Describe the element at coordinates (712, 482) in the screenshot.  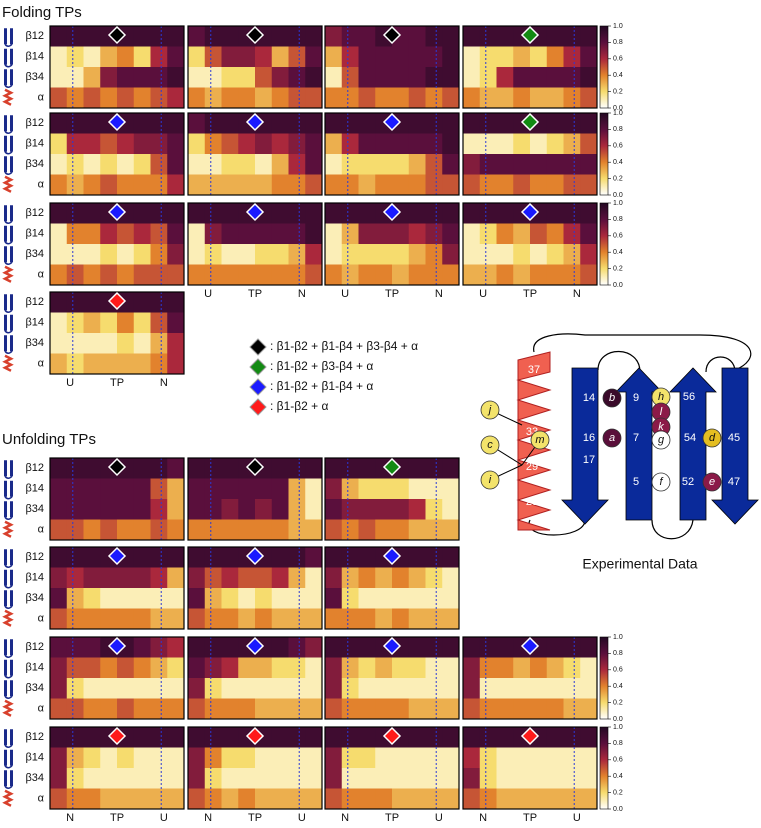
I see `site-label: e` at that location.